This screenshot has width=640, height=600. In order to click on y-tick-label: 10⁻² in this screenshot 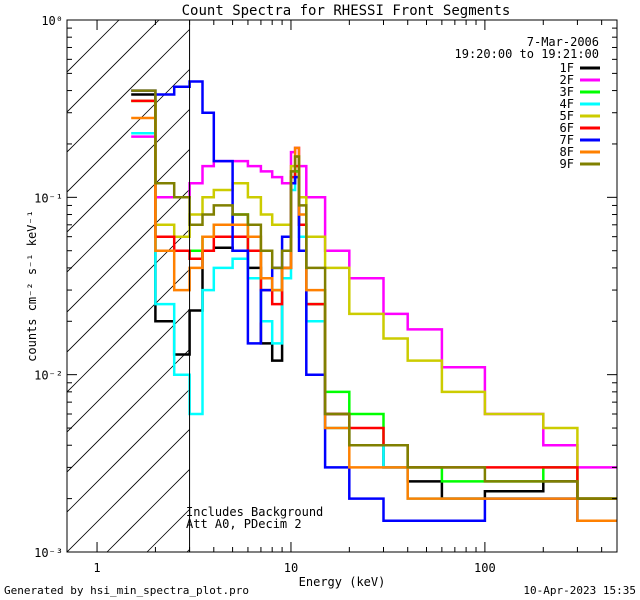, I will do `click(48, 376)`.